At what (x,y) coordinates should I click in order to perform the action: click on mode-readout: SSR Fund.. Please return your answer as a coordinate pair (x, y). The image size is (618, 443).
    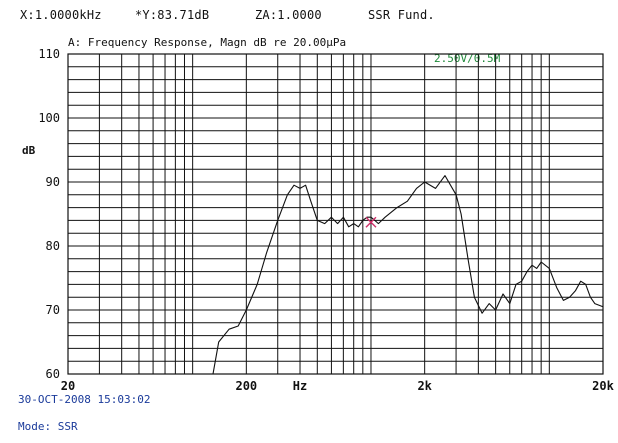
    Looking at the image, I should click on (401, 15).